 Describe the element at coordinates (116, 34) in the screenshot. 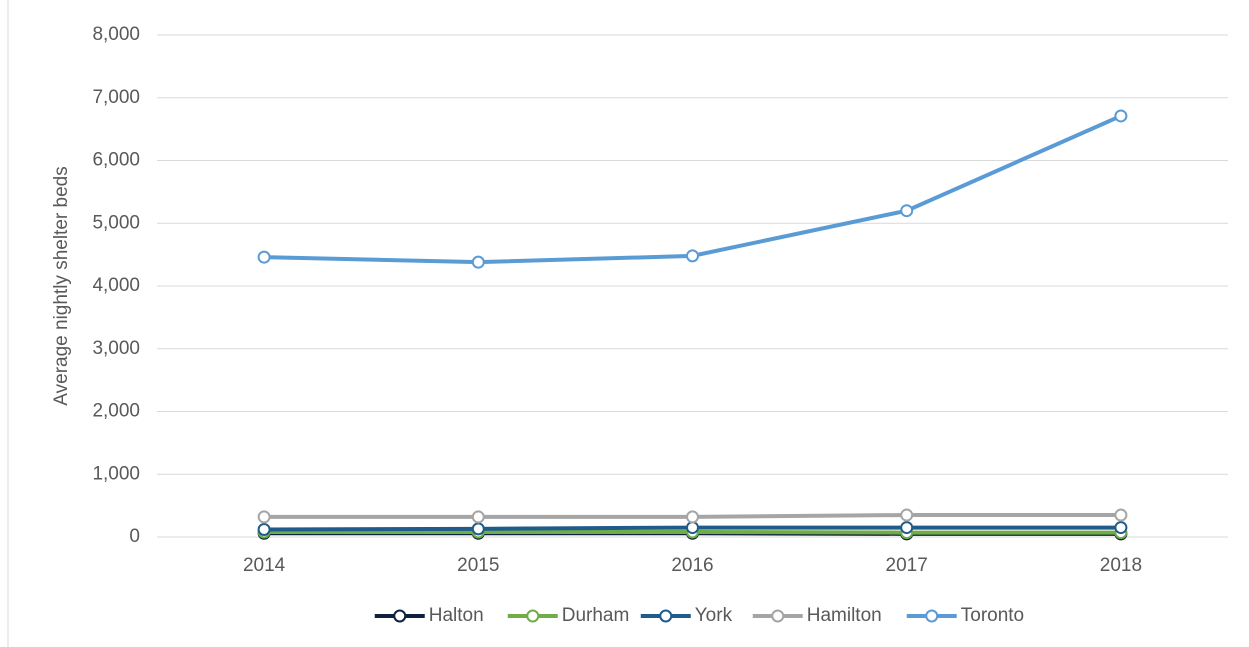

I see `y-tick-label: 8,000` at that location.